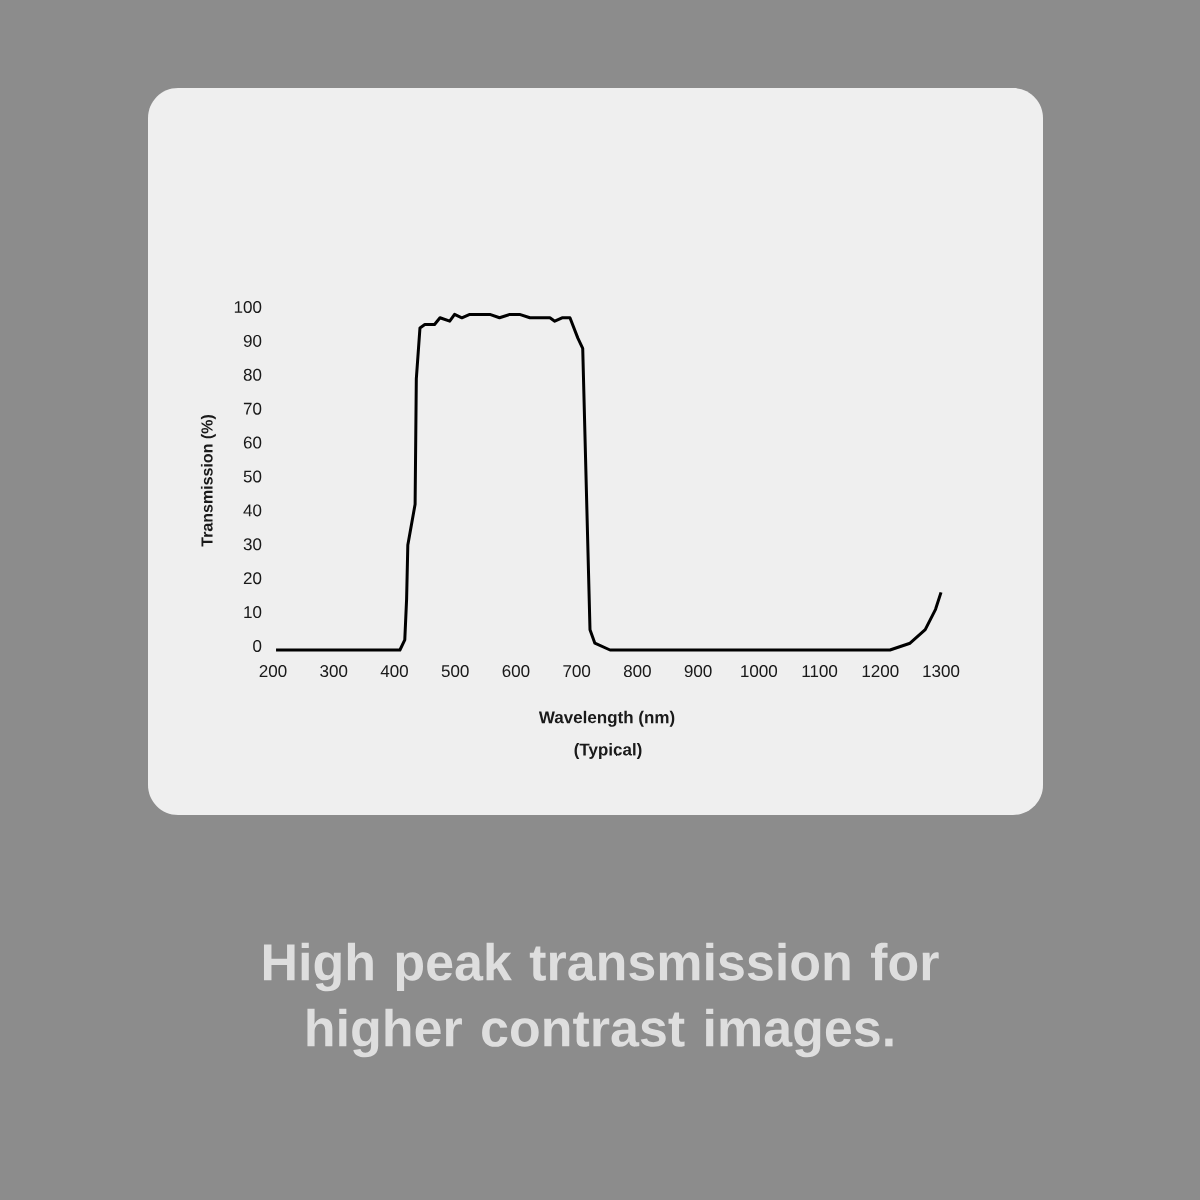 This screenshot has width=1200, height=1200. What do you see at coordinates (608, 751) in the screenshot?
I see `text: (Typical)` at bounding box center [608, 751].